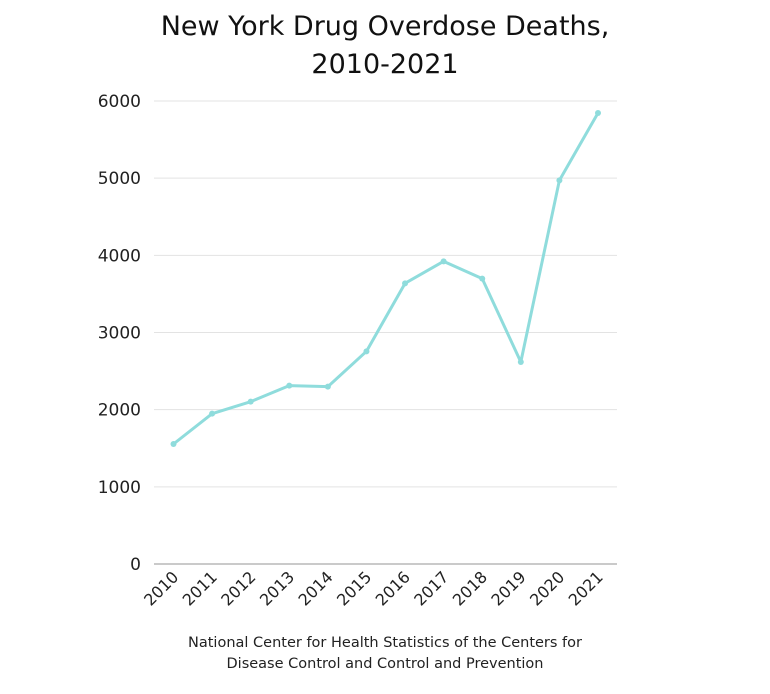 The image size is (770, 694). What do you see at coordinates (431, 588) in the screenshot?
I see `x-tick-label: 2017` at bounding box center [431, 588].